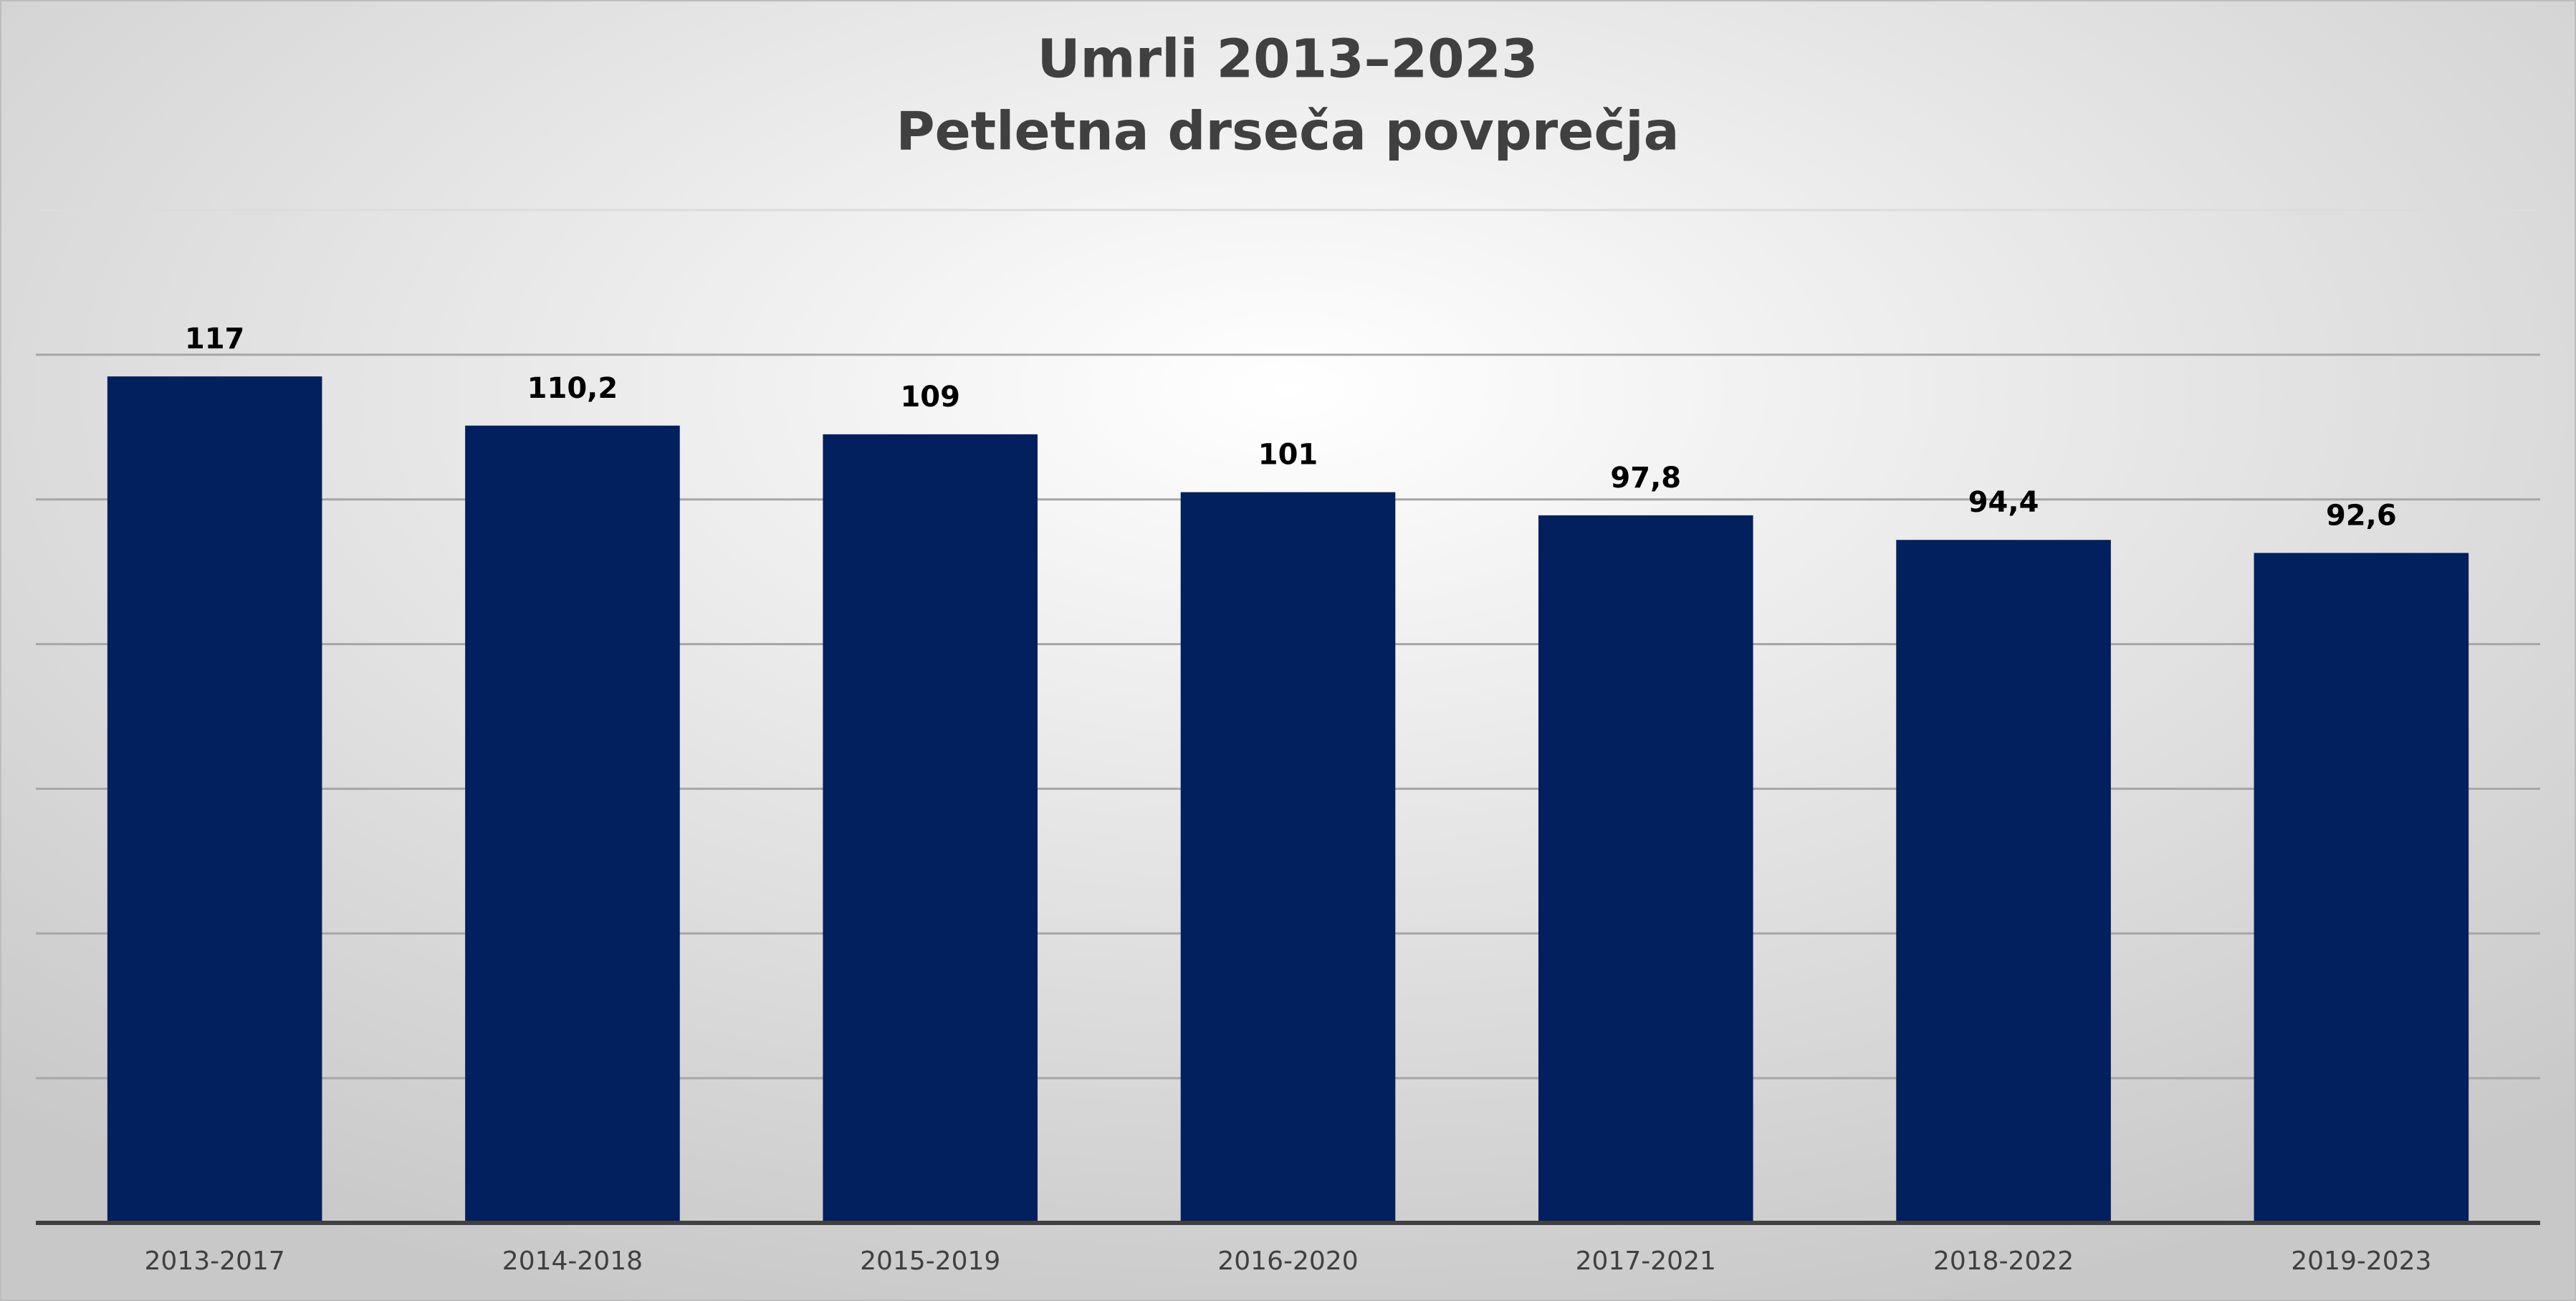 The image size is (2576, 1301). What do you see at coordinates (572, 1261) in the screenshot?
I see `x-tick-label: 2014-2018` at bounding box center [572, 1261].